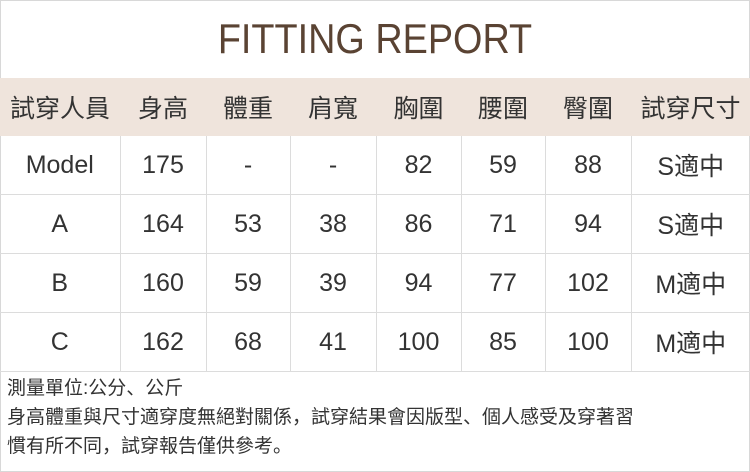 This screenshot has height=472, width=750. I want to click on table-row: Model 175- -82 59 88 S適中, so click(375, 165).